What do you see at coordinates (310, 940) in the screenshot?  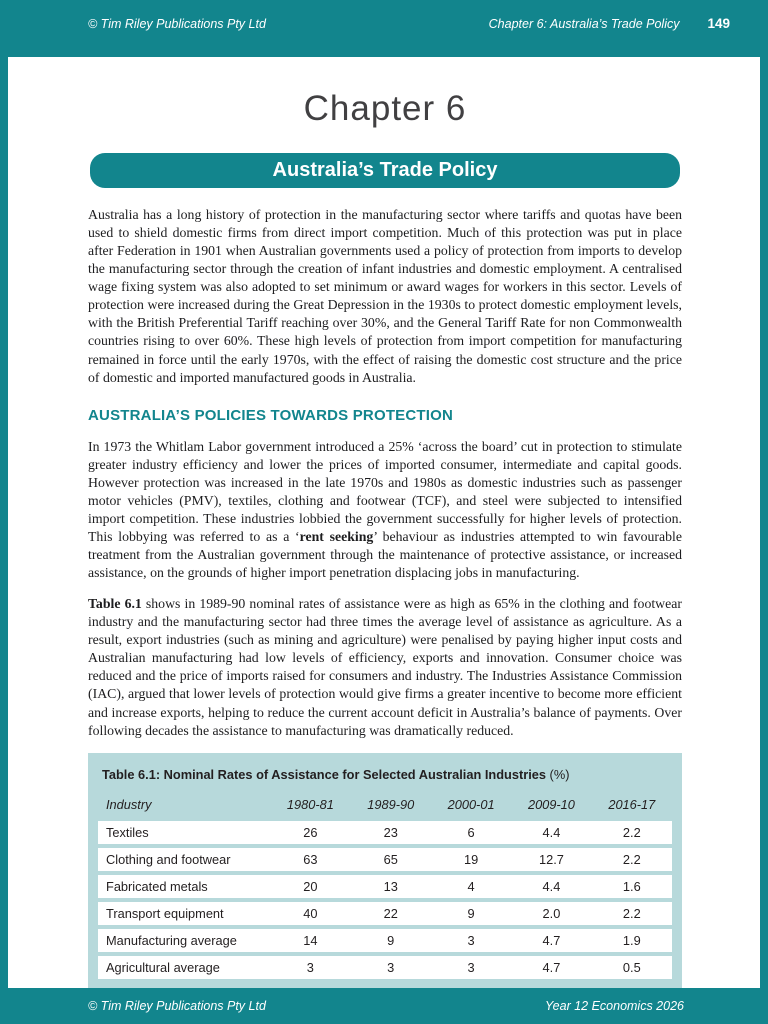 I see `value-cell: 14` at bounding box center [310, 940].